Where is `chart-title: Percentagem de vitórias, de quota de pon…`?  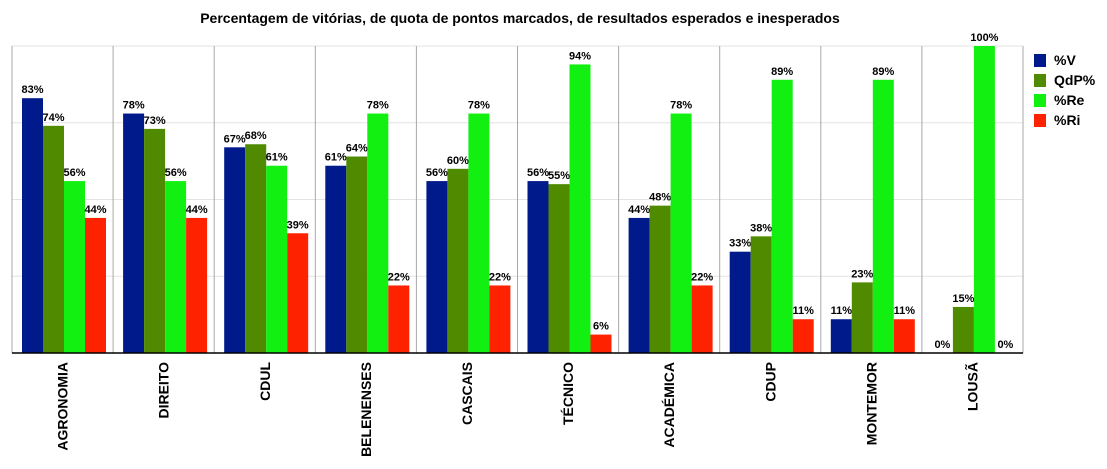 chart-title: Percentagem de vitórias, de quota de pon… is located at coordinates (520, 18).